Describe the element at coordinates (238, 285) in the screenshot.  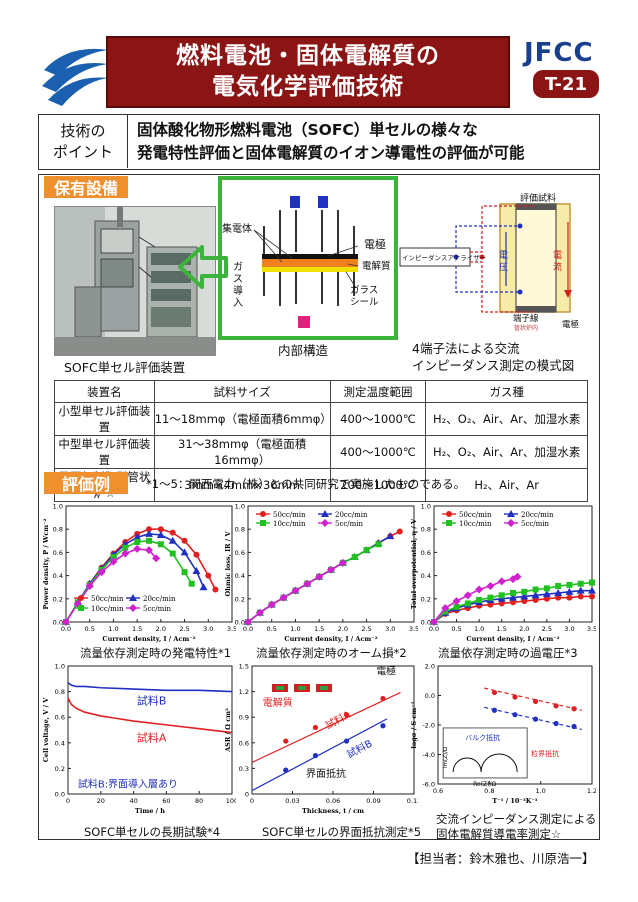
I see `label-gas-inlet: ガス導入` at that location.